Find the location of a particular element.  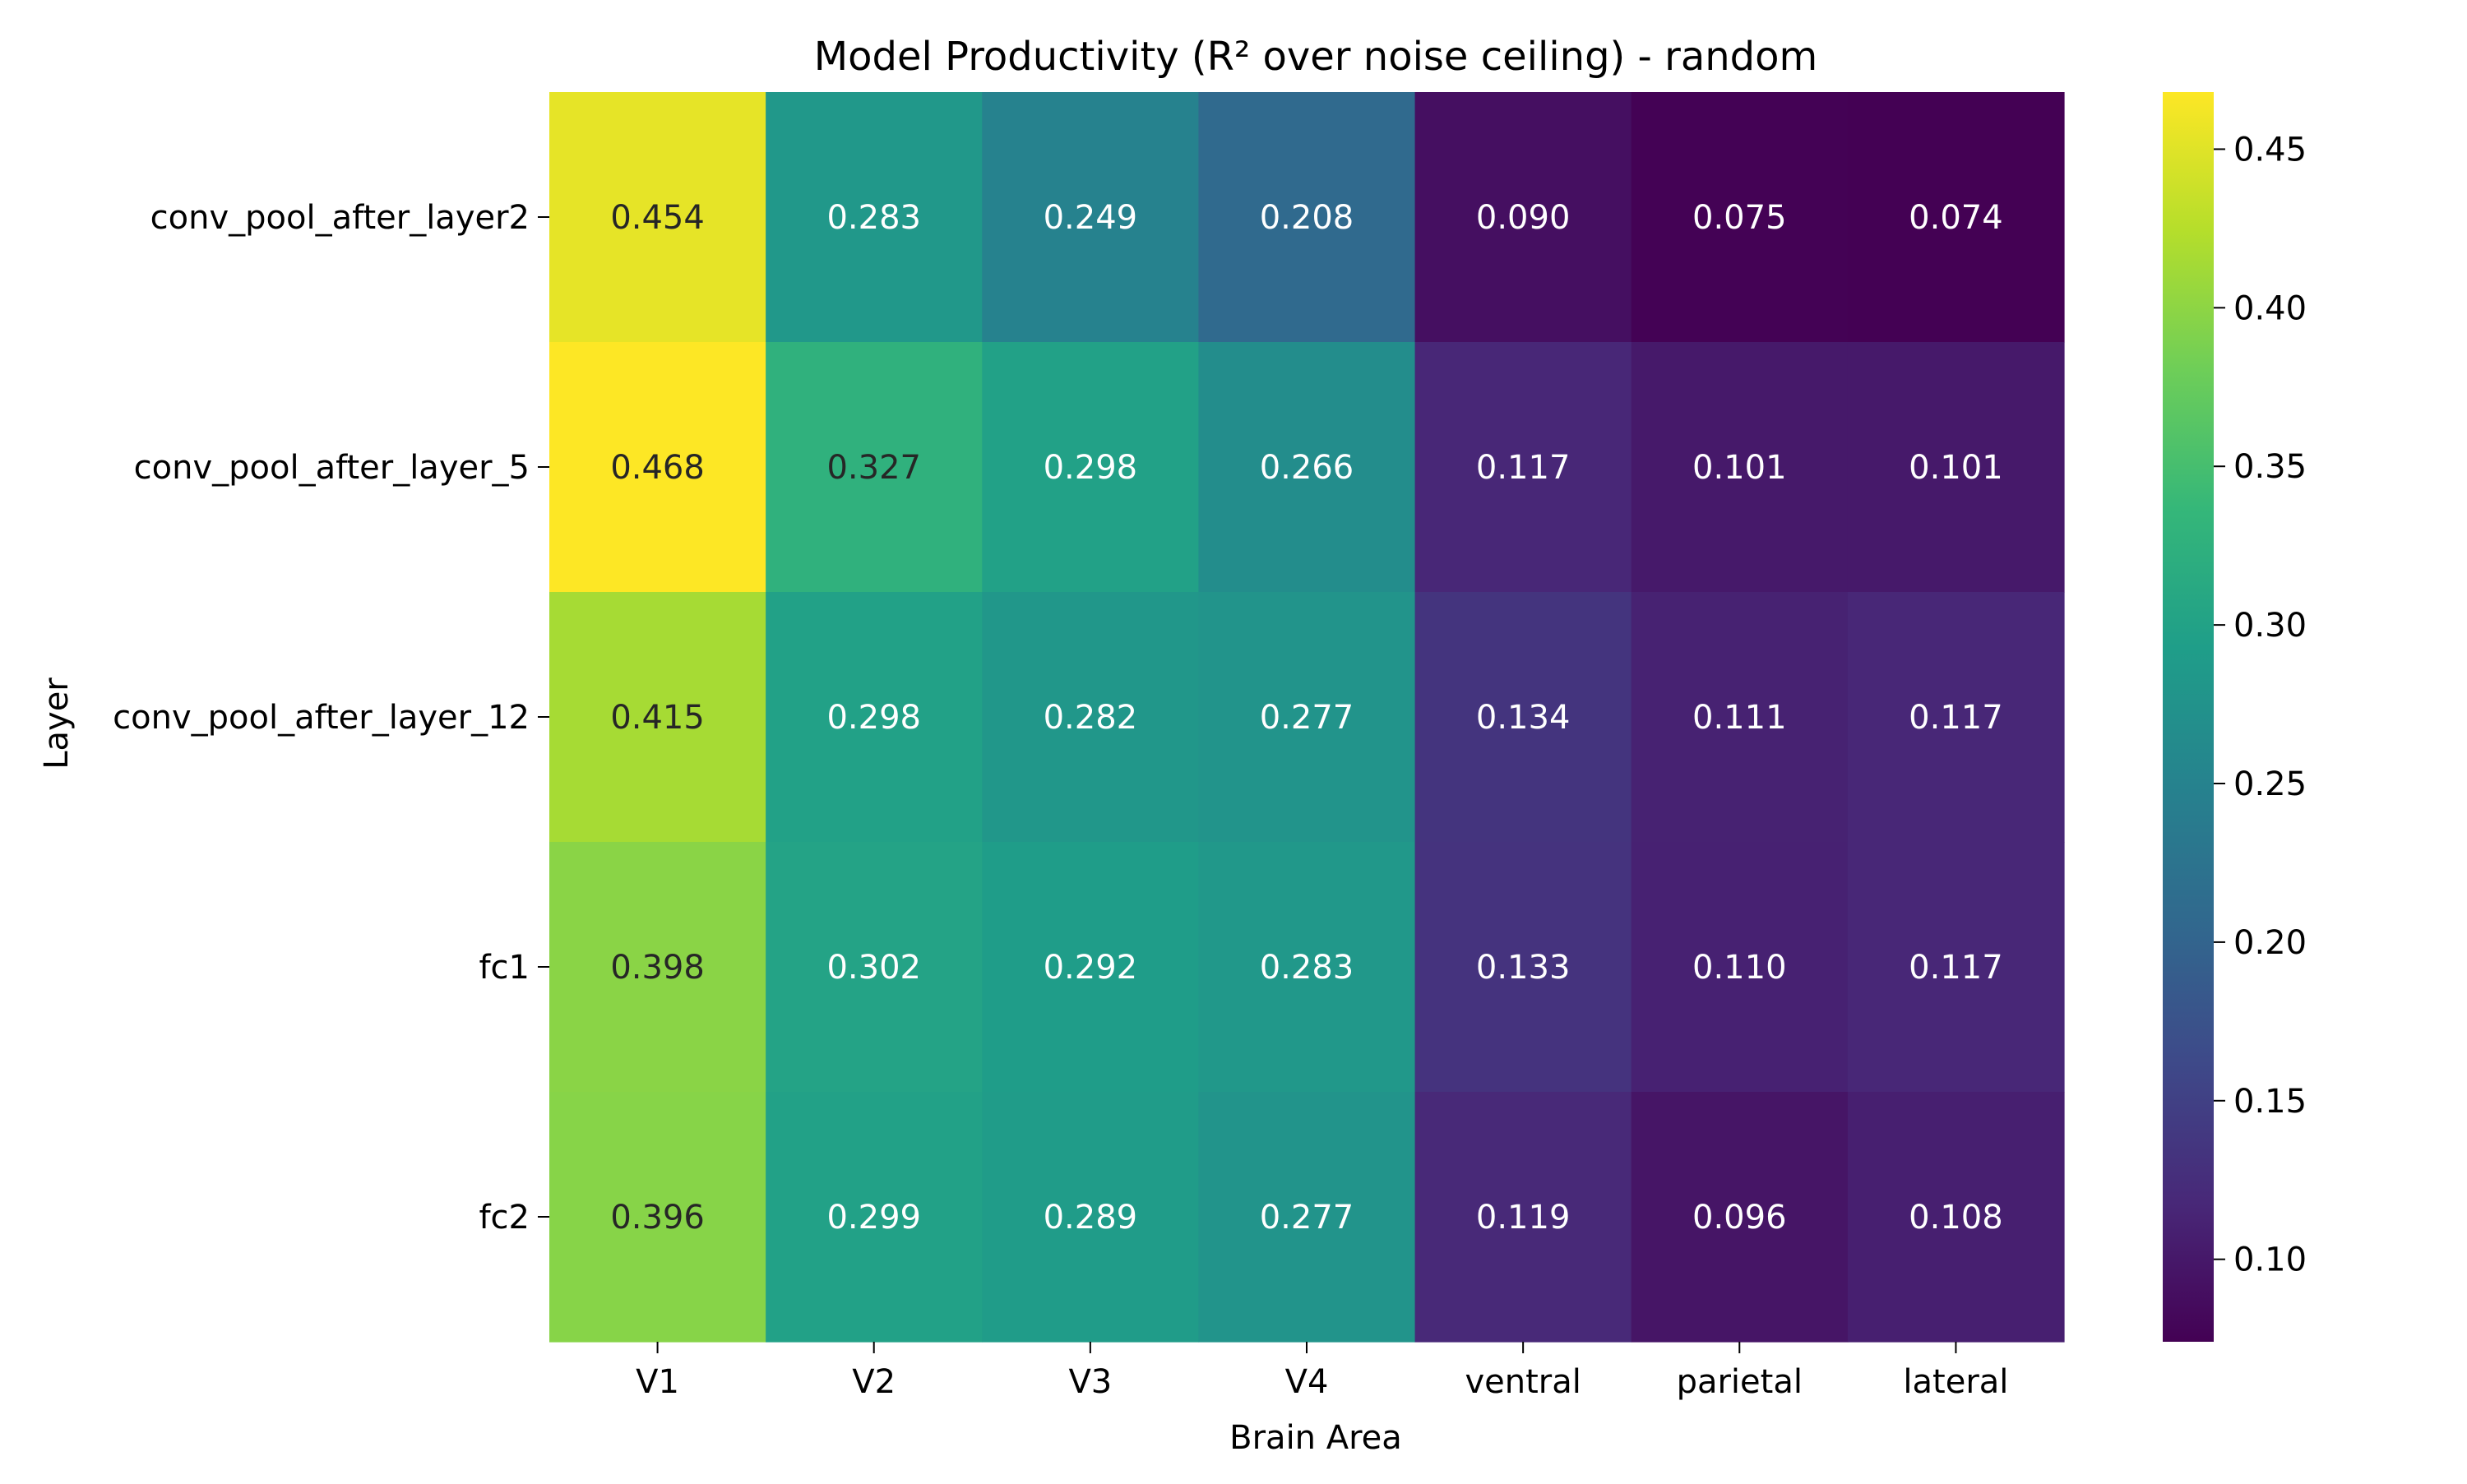

colorbar-tick-label: 0.30 is located at coordinates (2270, 626).